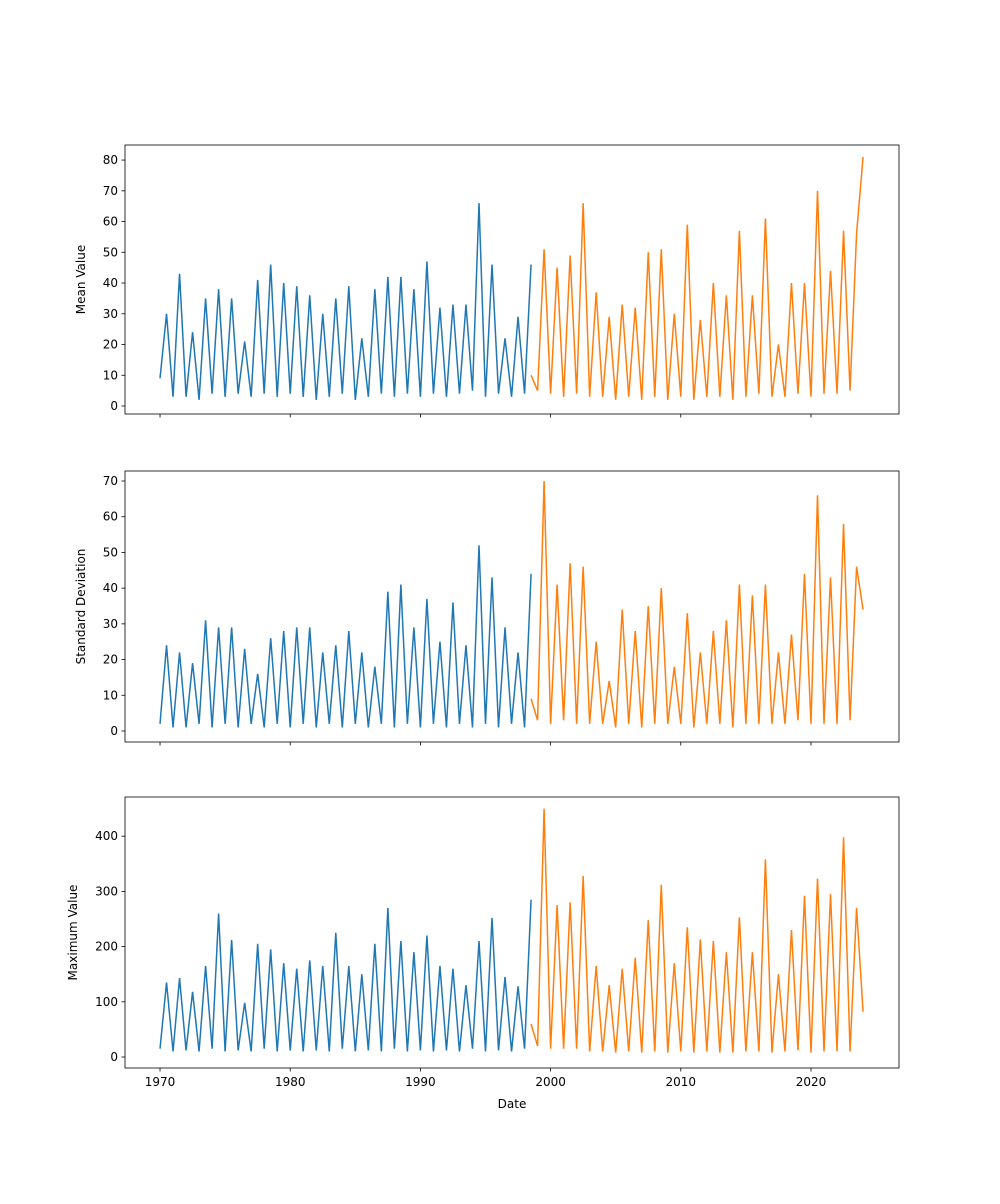 The width and height of the screenshot is (1000, 1204). Describe the element at coordinates (420, 1082) in the screenshot. I see `x-tick-label: 1990` at that location.